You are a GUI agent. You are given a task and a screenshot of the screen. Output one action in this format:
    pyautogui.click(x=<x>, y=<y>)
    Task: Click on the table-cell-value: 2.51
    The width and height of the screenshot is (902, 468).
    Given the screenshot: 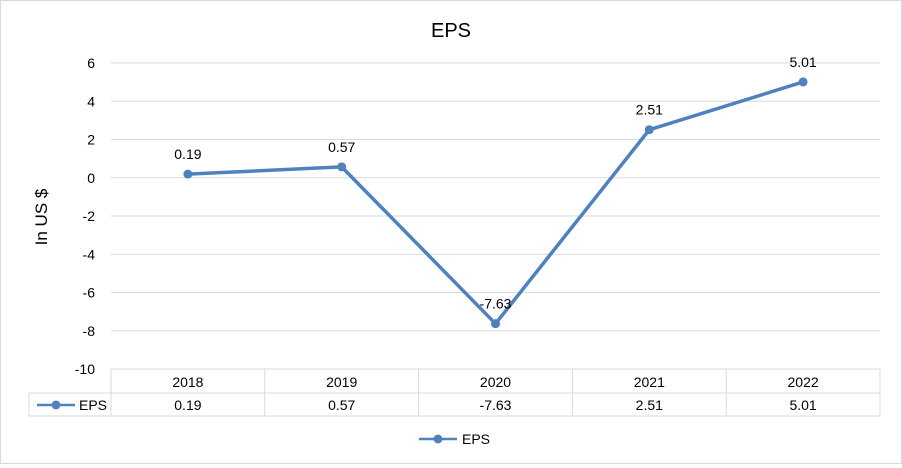 What is the action you would take?
    pyautogui.click(x=649, y=405)
    